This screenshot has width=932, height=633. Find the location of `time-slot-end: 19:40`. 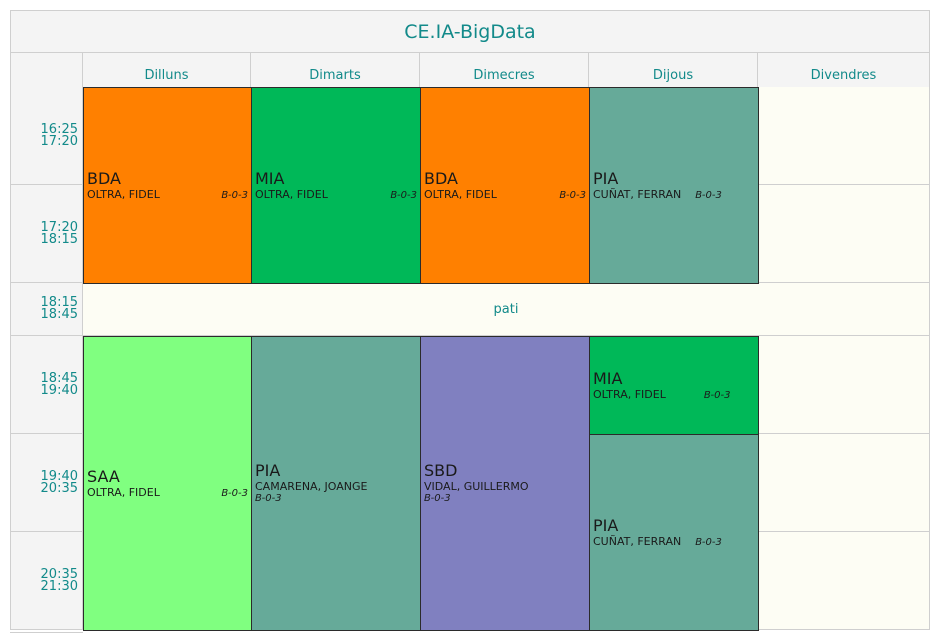

time-slot-end: 19:40 is located at coordinates (59, 390).